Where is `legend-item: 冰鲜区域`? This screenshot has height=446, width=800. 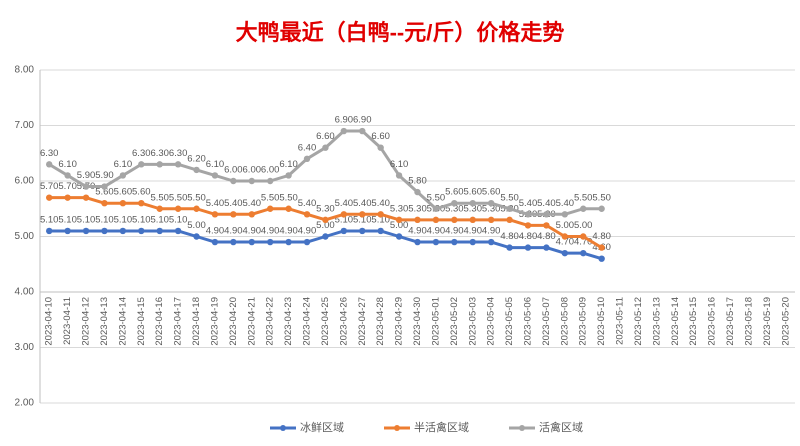 legend-item: 冰鲜区域 is located at coordinates (307, 427).